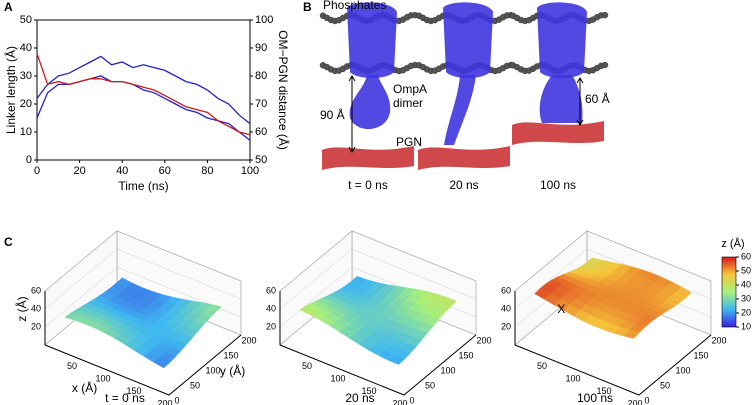 The height and width of the screenshot is (405, 754). What do you see at coordinates (26, 104) in the screenshot?
I see `y-tick-label: 20` at bounding box center [26, 104].